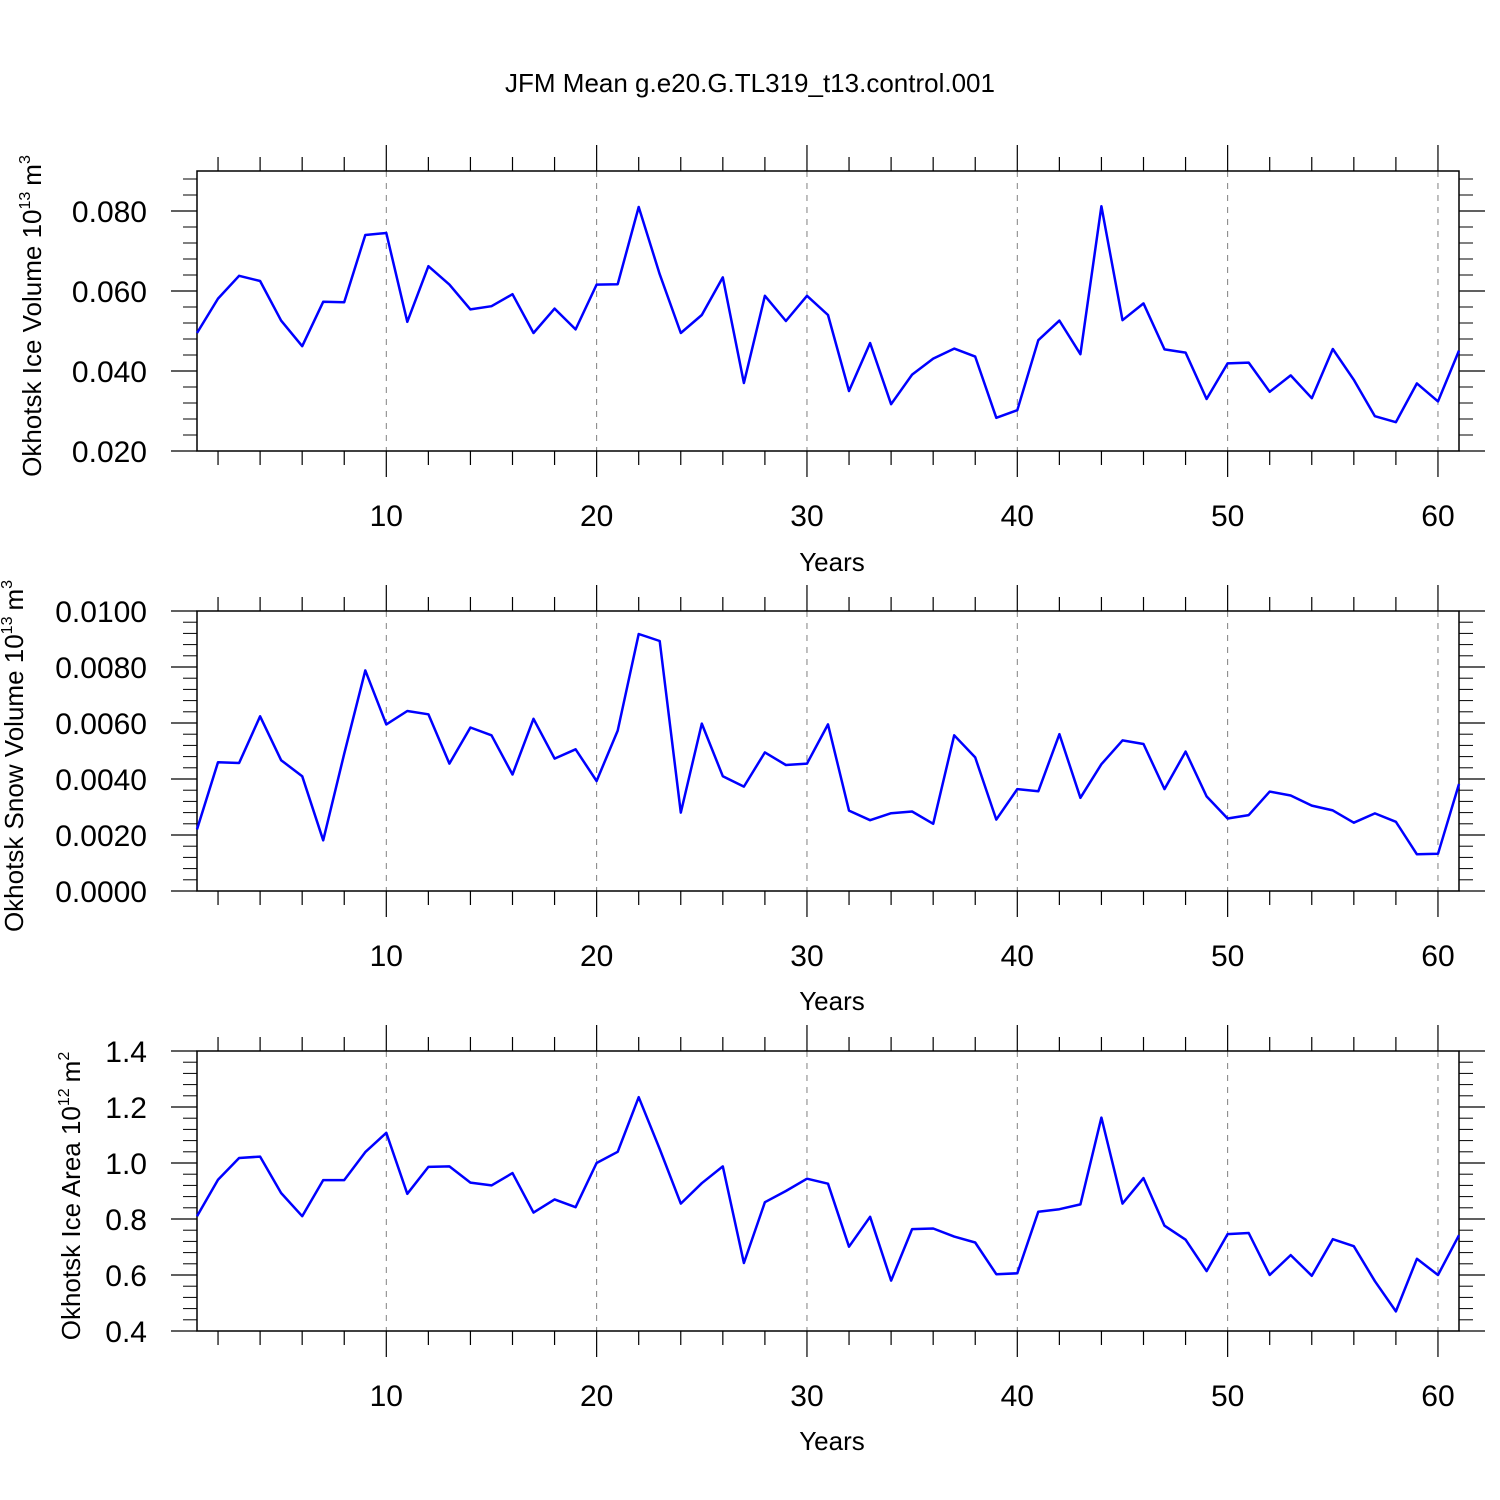 This screenshot has width=1500, height=1500. Describe the element at coordinates (828, 314) in the screenshot. I see `series-line-ice-volume` at that location.